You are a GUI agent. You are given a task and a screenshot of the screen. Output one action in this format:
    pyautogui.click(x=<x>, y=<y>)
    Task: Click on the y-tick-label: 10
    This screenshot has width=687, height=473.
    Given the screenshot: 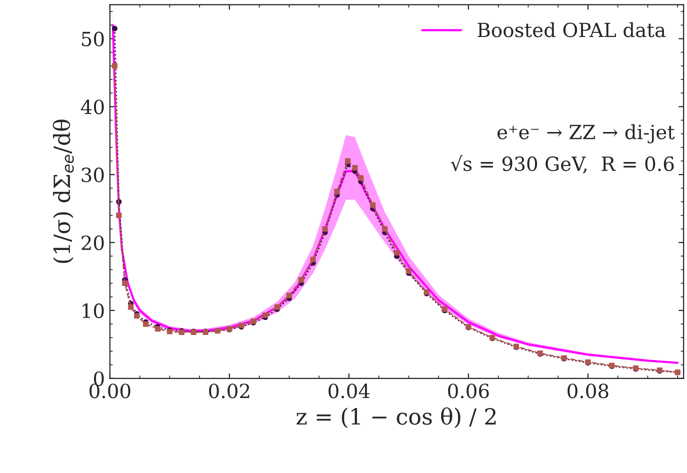 What is the action you would take?
    pyautogui.click(x=93, y=310)
    